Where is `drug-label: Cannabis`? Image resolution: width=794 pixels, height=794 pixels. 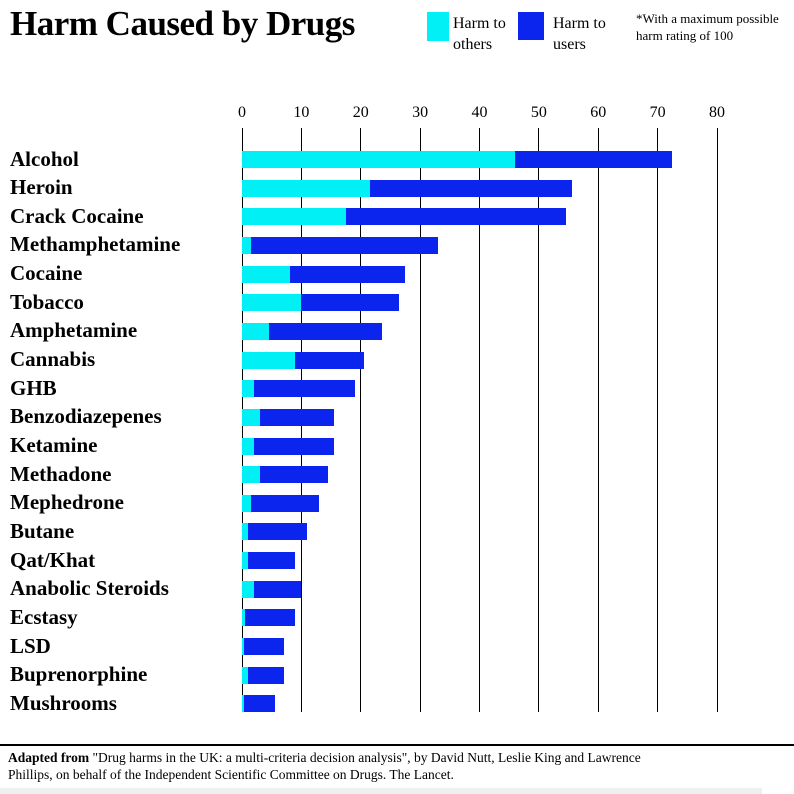
drug-label: Cannabis is located at coordinates (53, 359).